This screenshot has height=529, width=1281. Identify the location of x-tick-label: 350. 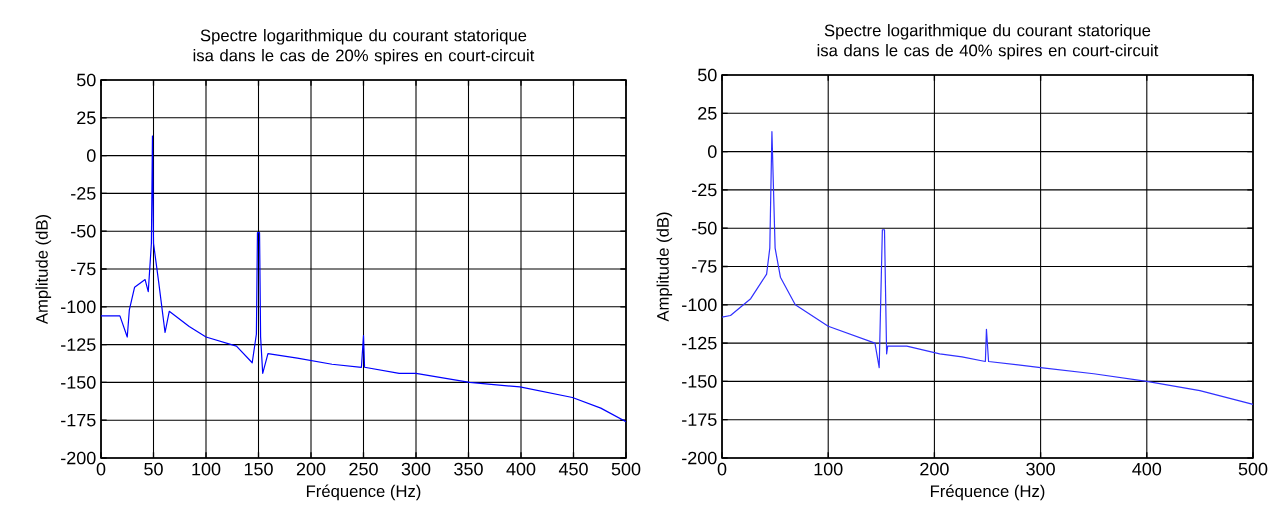
(468, 469).